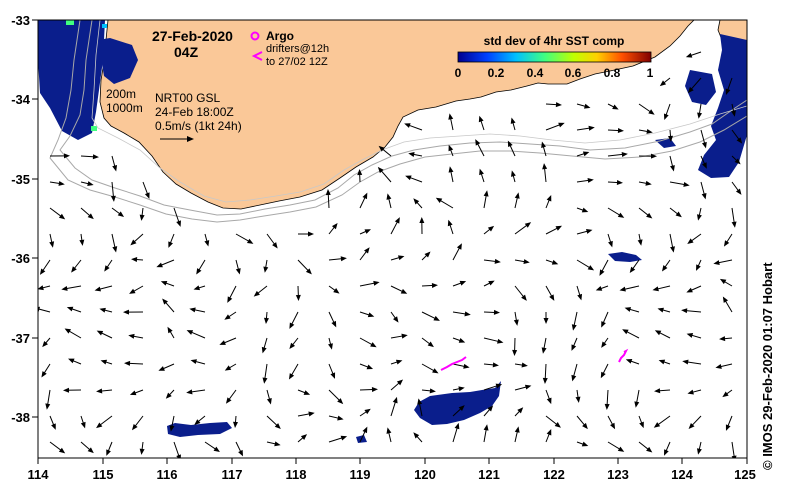  Describe the element at coordinates (612, 73) in the screenshot. I see `colorbar-tick-0.8: 0.8` at that location.